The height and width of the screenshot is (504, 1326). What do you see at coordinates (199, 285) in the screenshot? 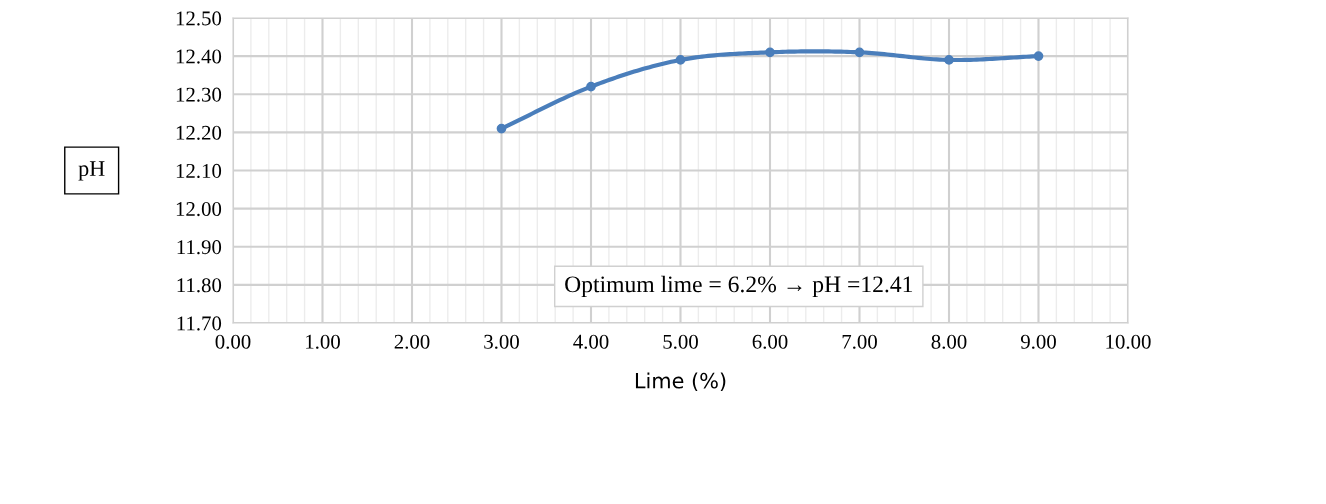
I see `y-tick-label: 11.80` at bounding box center [199, 285].